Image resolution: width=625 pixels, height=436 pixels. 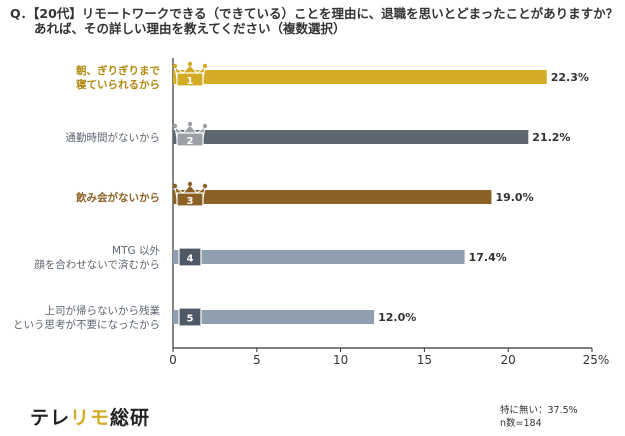 What do you see at coordinates (136, 251) in the screenshot?
I see `category-label: MTG 以外` at bounding box center [136, 251].